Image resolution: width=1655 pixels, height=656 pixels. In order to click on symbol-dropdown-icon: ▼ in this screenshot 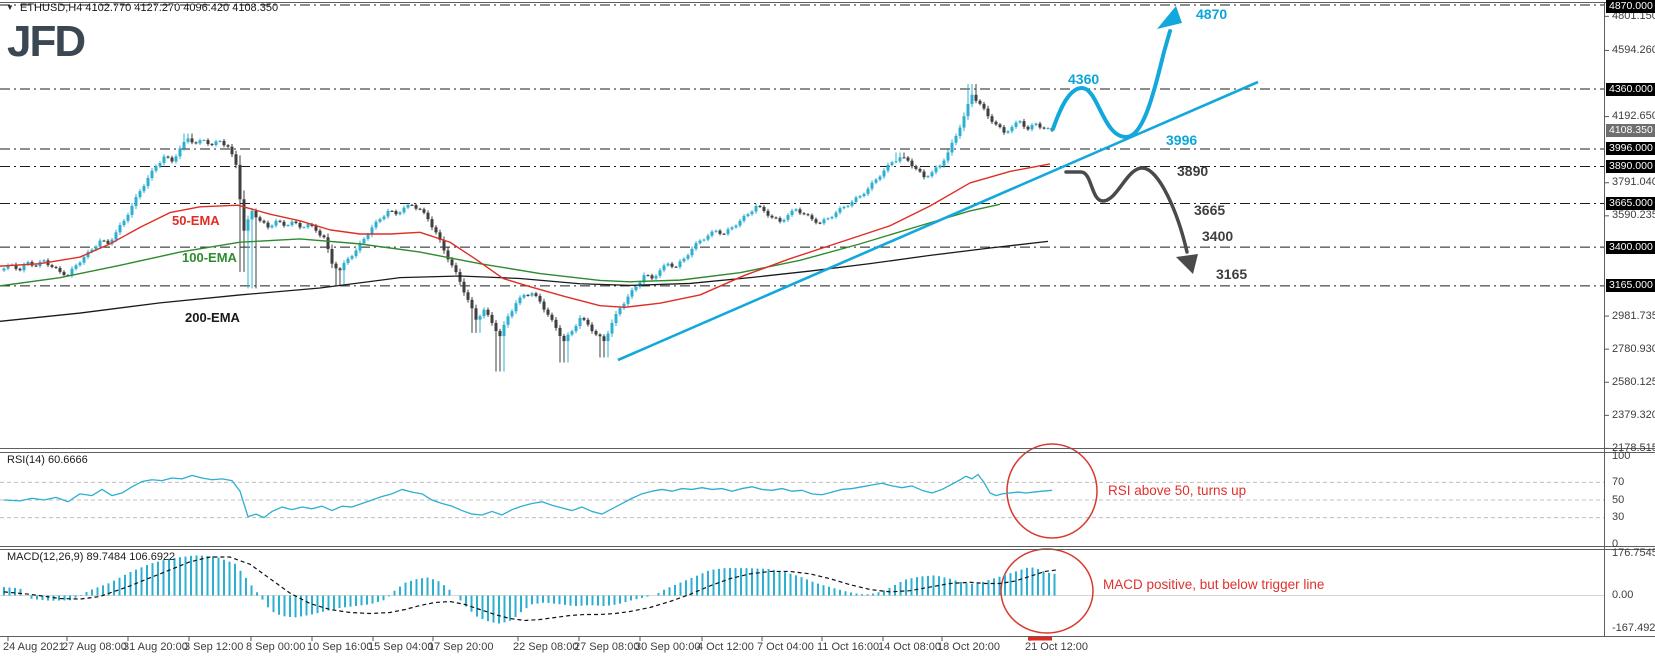, I will do `click(10, 7)`.